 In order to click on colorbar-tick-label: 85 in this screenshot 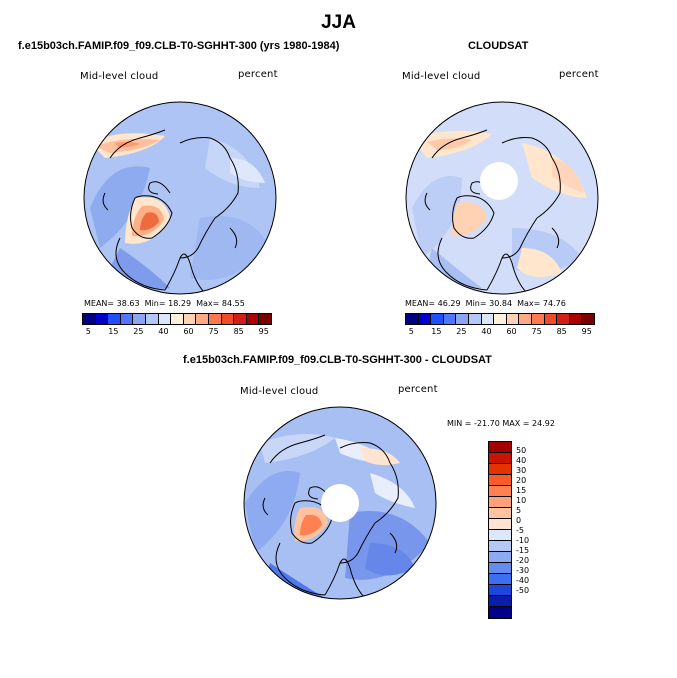, I will do `click(238, 331)`.